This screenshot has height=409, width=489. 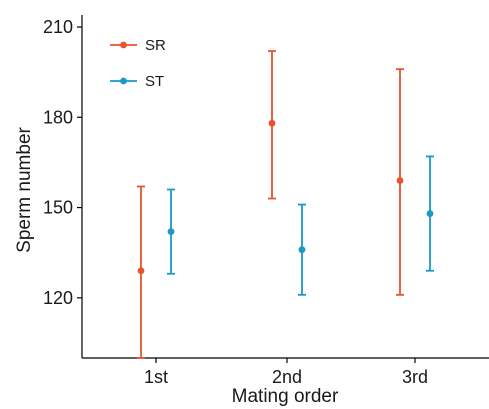 I want to click on legend-st-label: ST, so click(x=154, y=81).